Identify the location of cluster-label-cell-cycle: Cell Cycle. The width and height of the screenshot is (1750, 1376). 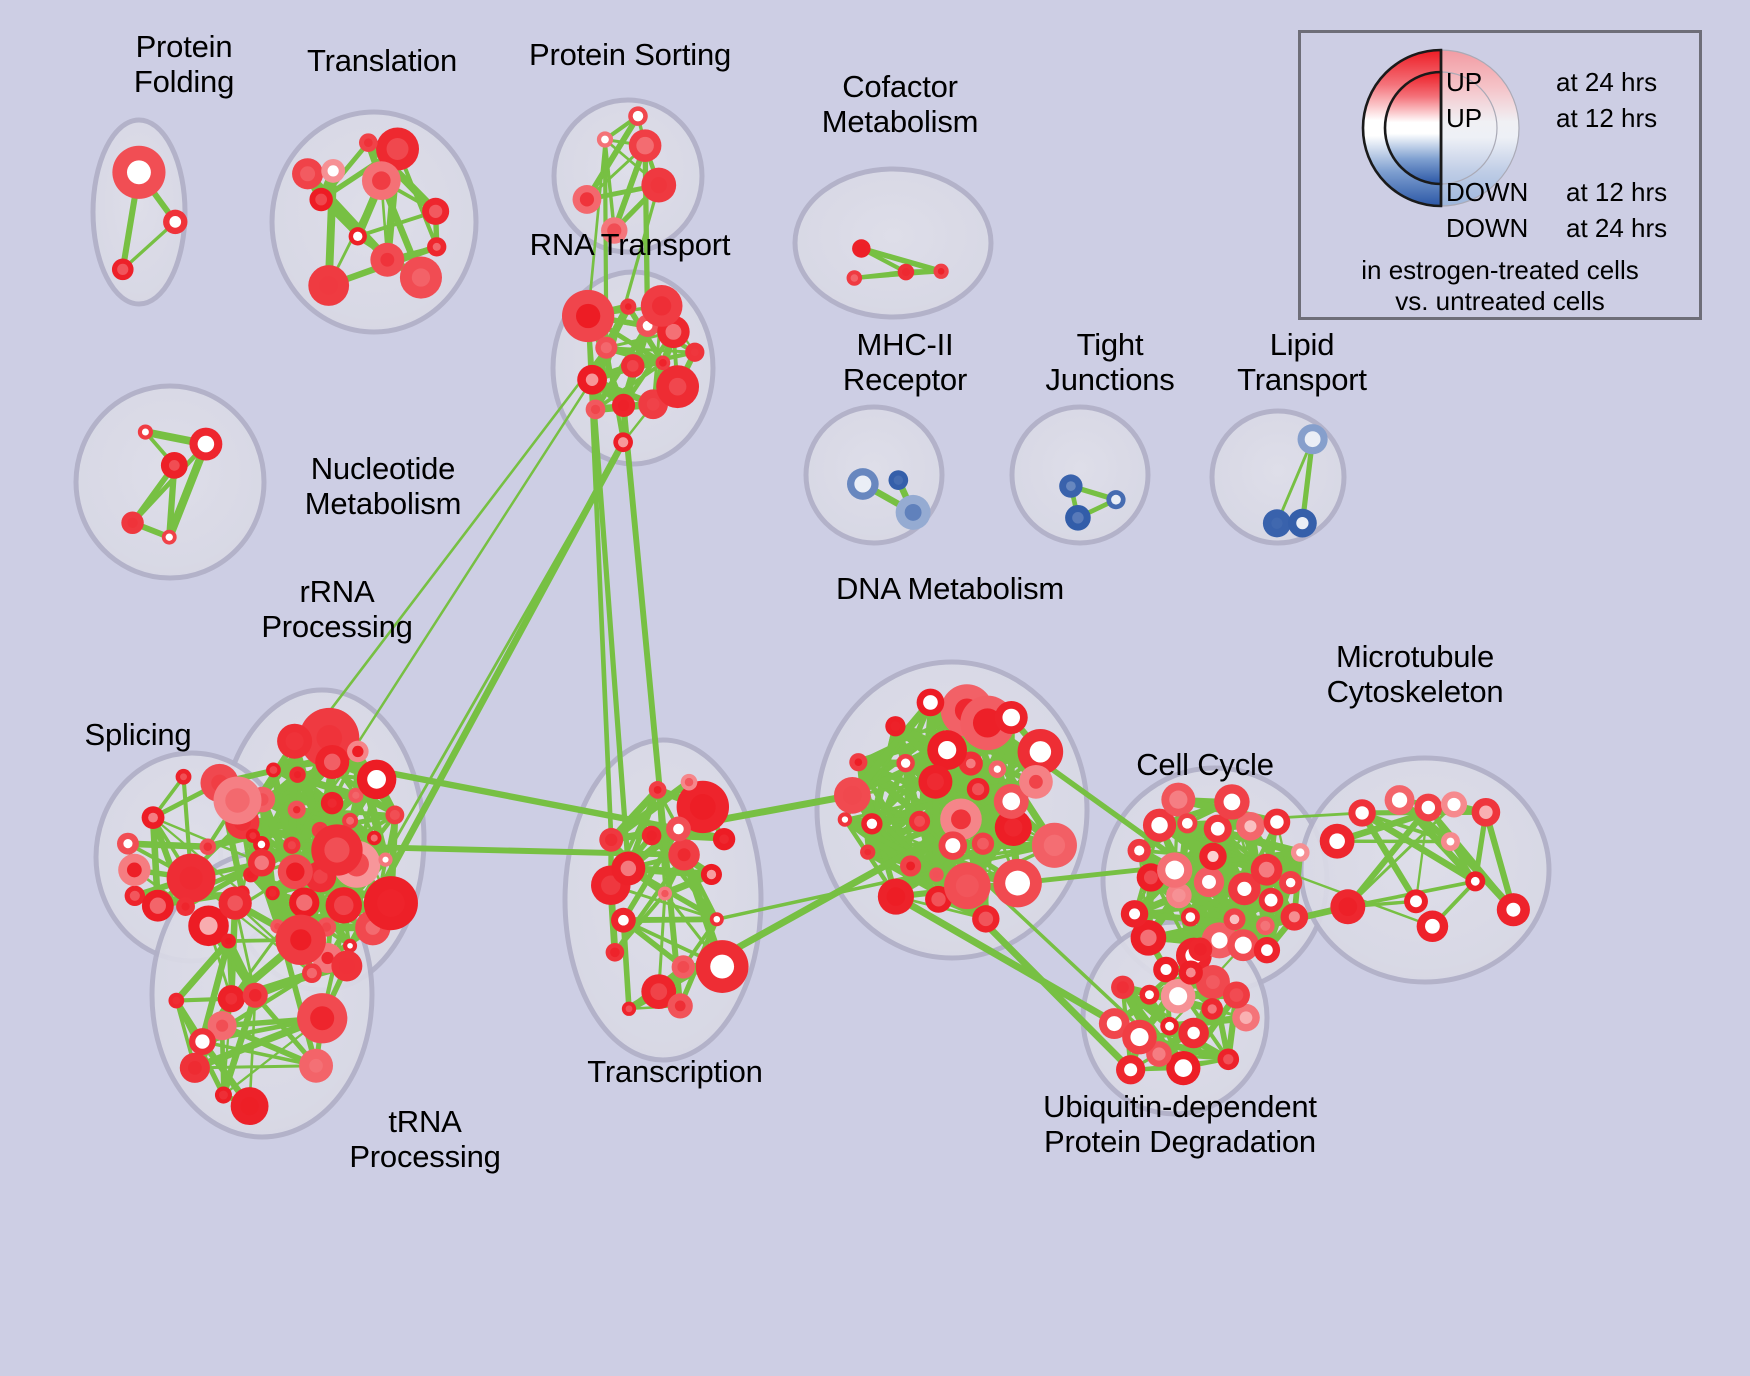
(1205, 764).